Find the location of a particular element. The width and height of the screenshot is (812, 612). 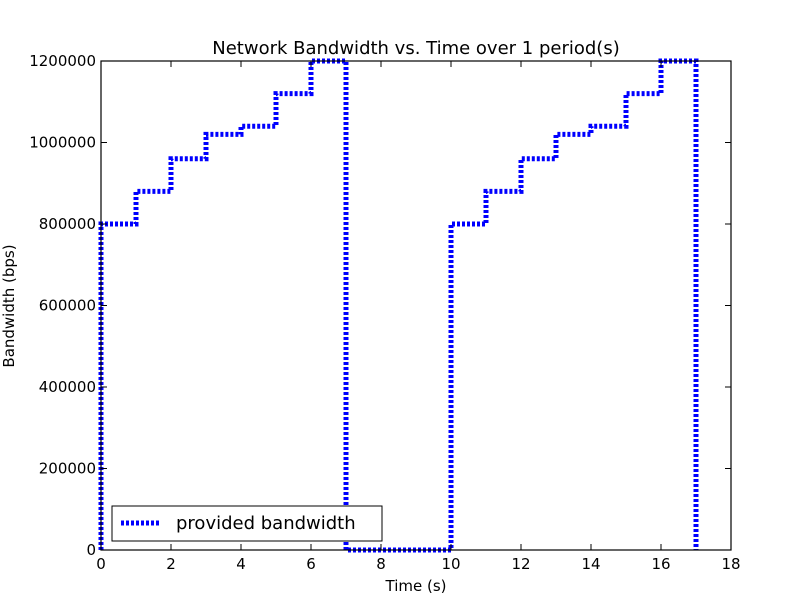

x-tick-label: 12 is located at coordinates (520, 564).